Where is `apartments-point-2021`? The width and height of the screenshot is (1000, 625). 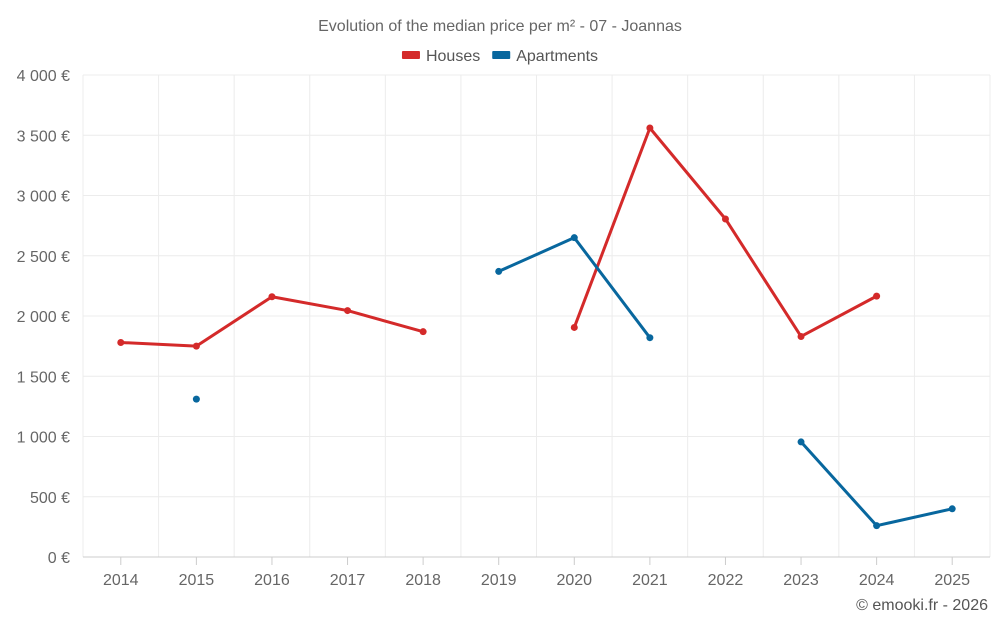 apartments-point-2021 is located at coordinates (650, 338).